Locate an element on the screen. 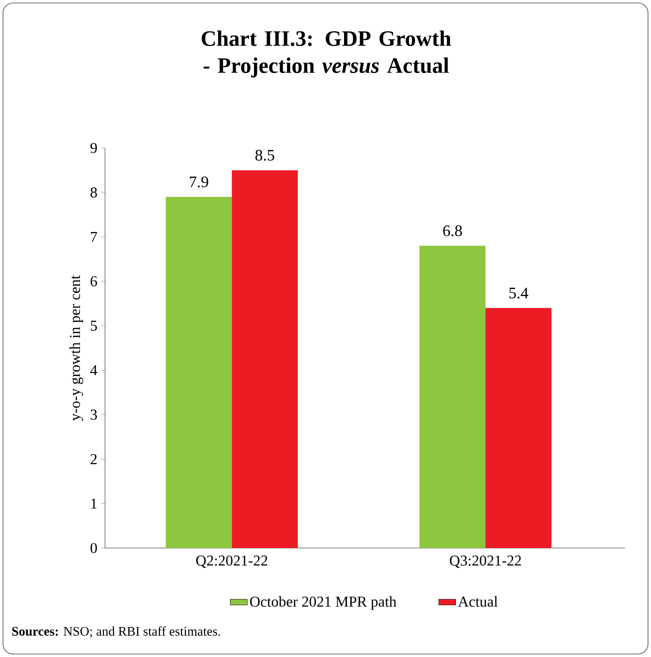  data-label: 6.8 is located at coordinates (452, 230).